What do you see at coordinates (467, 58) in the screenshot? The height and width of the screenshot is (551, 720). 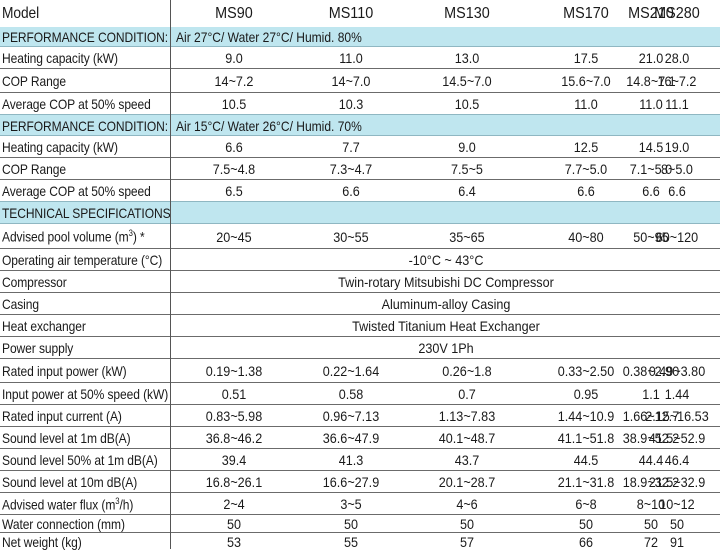 I see `cell-ms130: 13.0` at bounding box center [467, 58].